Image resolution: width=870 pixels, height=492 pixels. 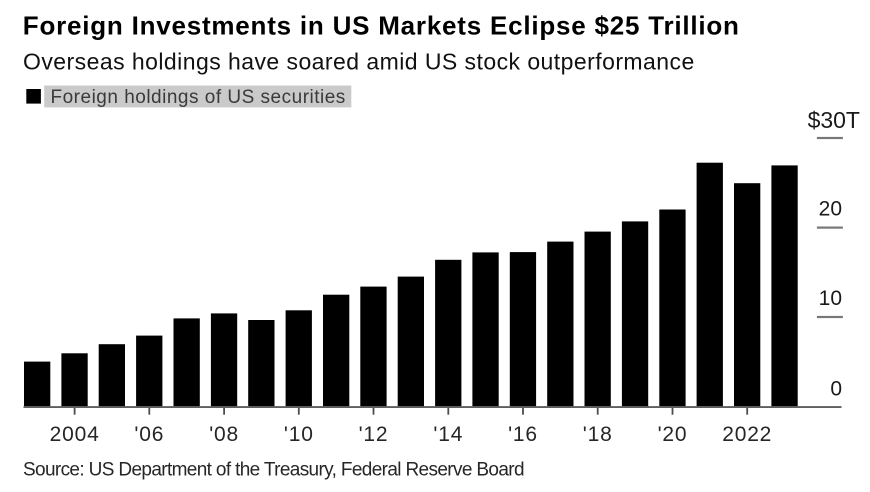 I want to click on svg-text: 20, so click(x=830, y=208).